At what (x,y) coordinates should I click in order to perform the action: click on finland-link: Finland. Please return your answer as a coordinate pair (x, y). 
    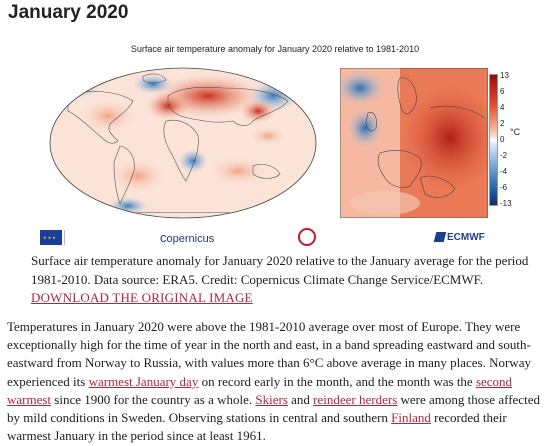
    Looking at the image, I should click on (411, 418).